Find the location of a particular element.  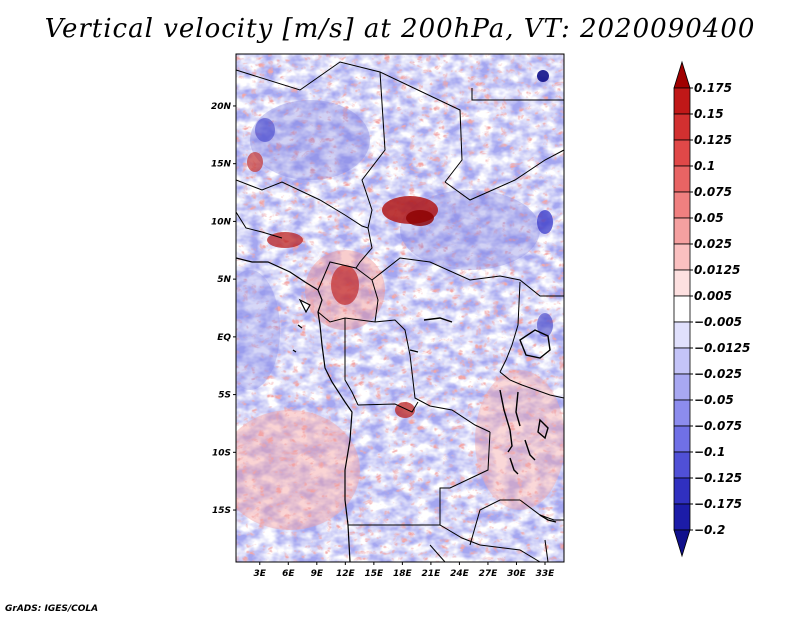

coastline is located at coordinates (294, 409).